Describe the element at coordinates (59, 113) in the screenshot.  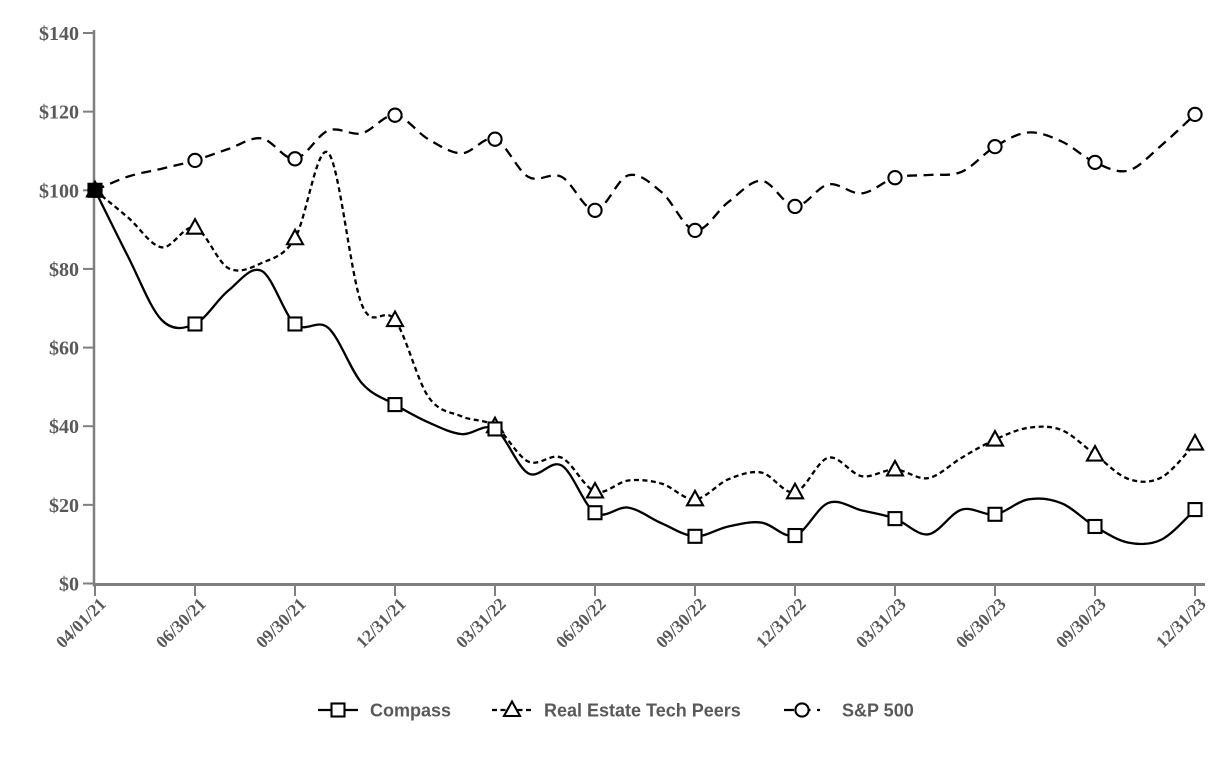
I see `y-tick-label: $120` at that location.